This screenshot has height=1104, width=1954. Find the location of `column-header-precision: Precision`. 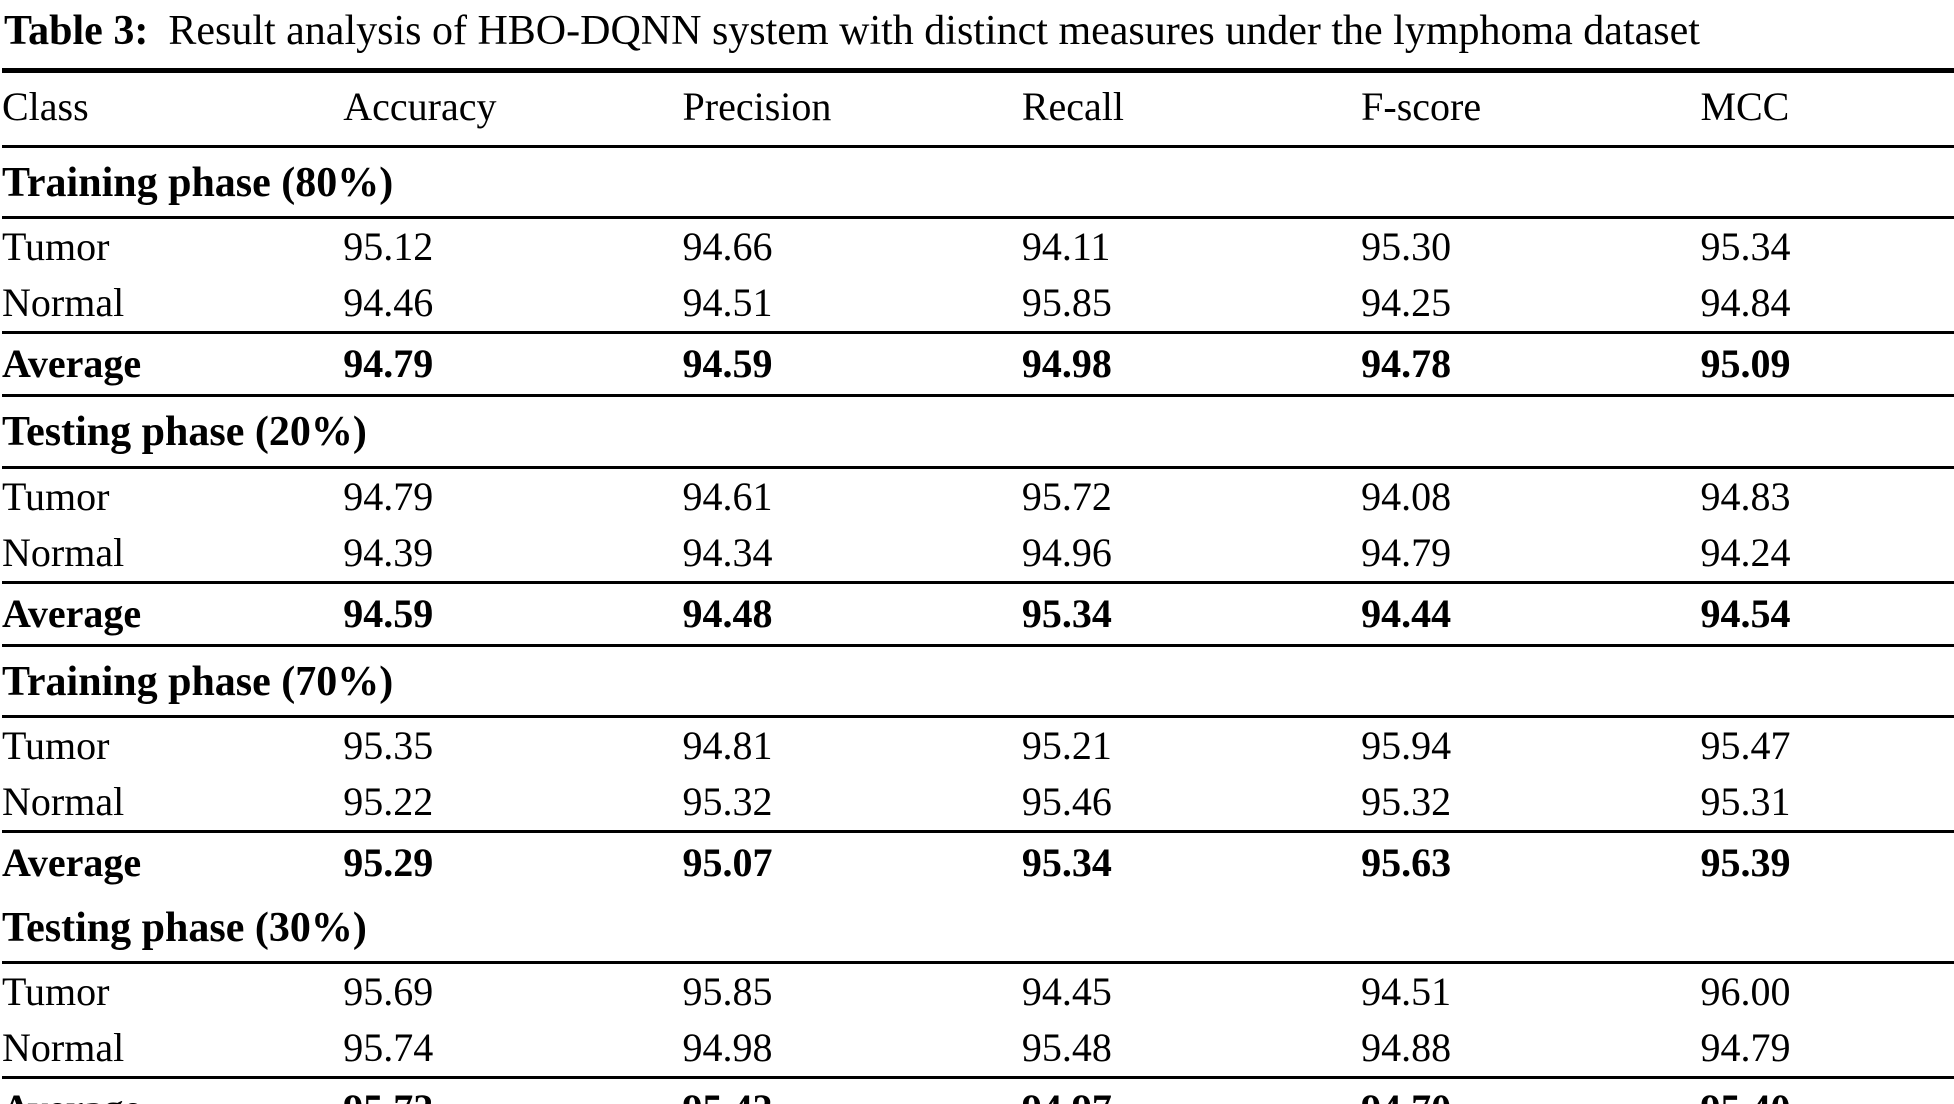

column-header-precision: Precision is located at coordinates (852, 109).